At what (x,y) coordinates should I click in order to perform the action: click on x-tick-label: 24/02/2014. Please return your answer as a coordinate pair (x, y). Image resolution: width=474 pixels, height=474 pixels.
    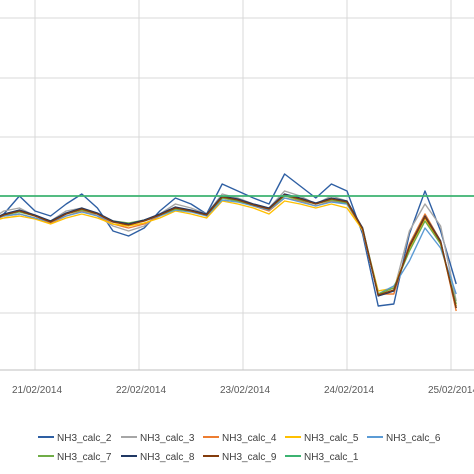
    Looking at the image, I should click on (349, 390).